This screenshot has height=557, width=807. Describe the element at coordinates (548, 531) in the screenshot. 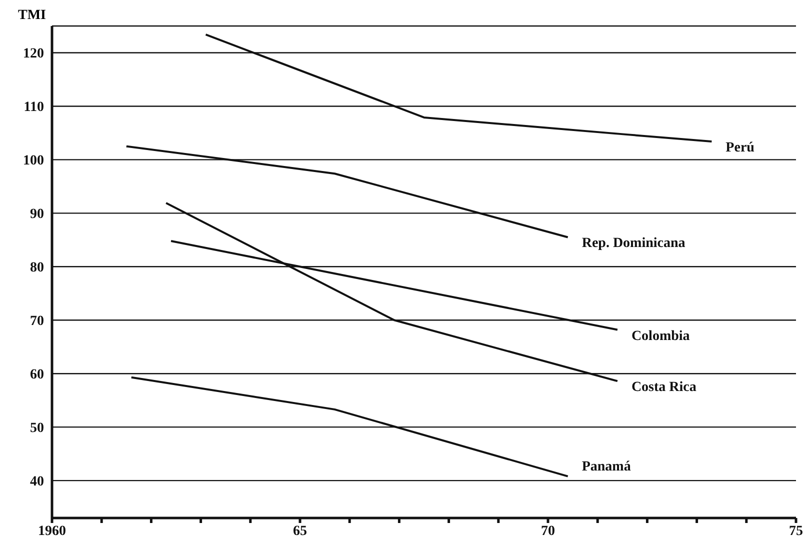

I see `x-tick-label: 70` at that location.